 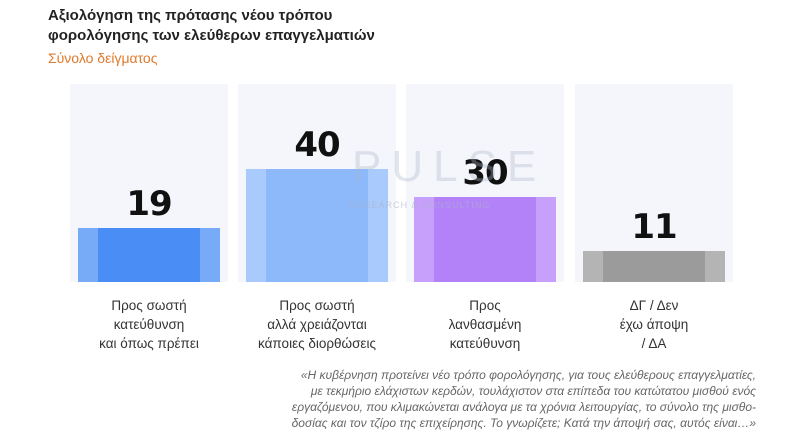 I want to click on value-label: 30, so click(x=485, y=173).